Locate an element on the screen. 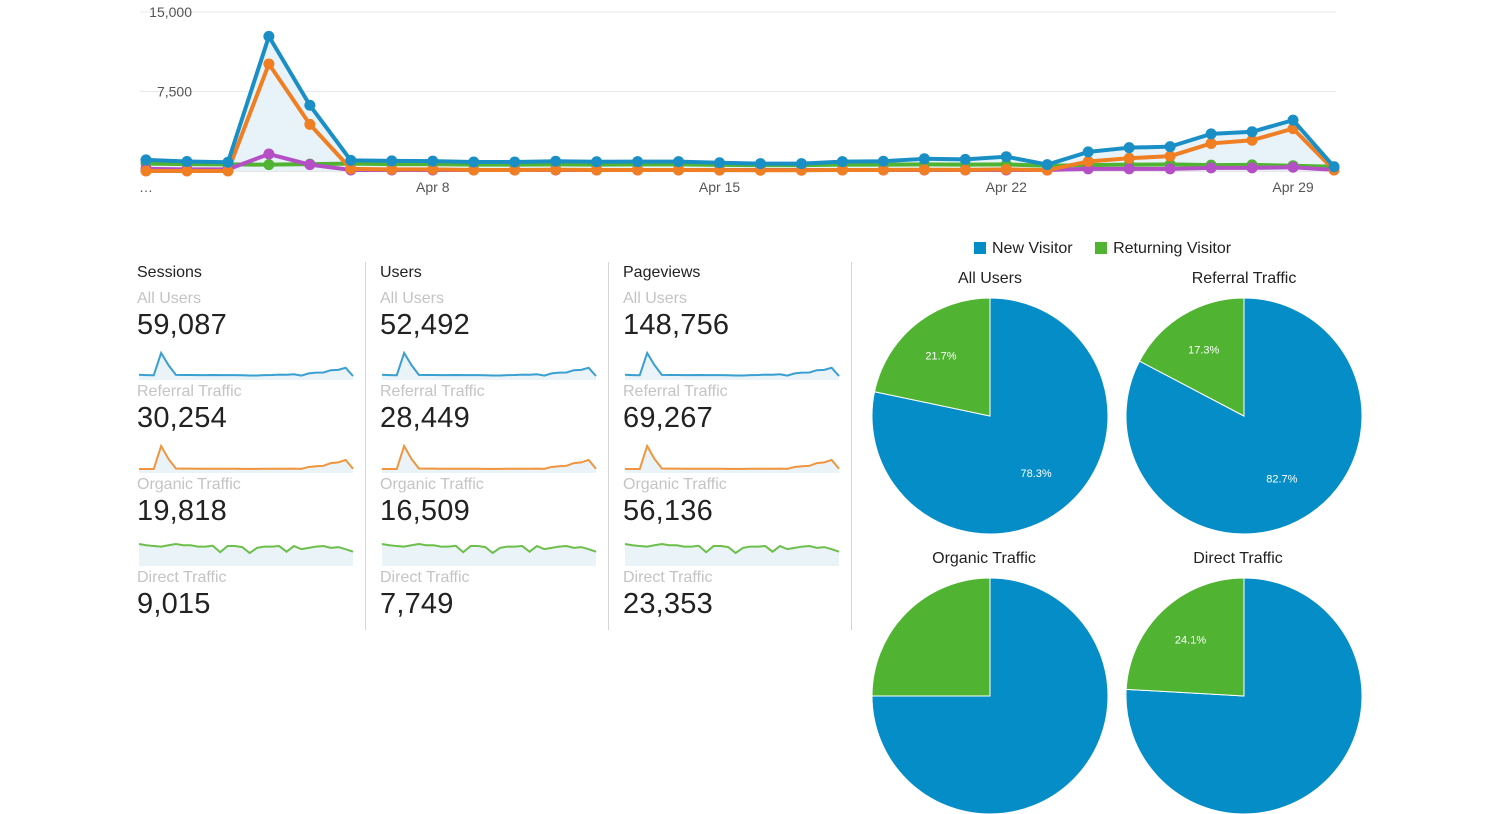 This screenshot has height=814, width=1500. segment-value-all-users: 52,492 is located at coordinates (425, 325).